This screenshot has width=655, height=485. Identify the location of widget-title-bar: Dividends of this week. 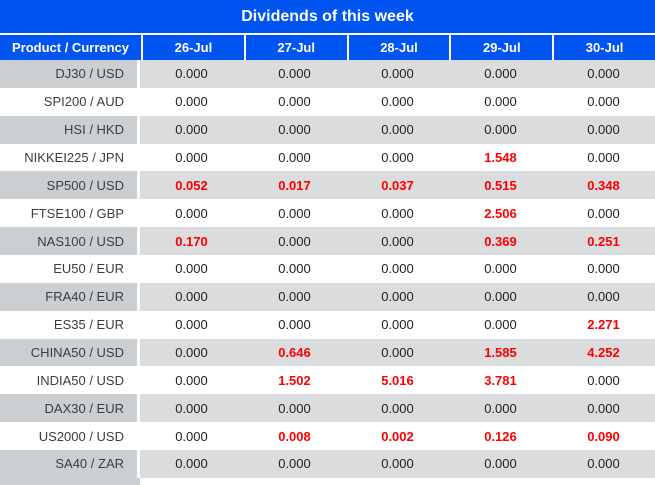
(327, 17).